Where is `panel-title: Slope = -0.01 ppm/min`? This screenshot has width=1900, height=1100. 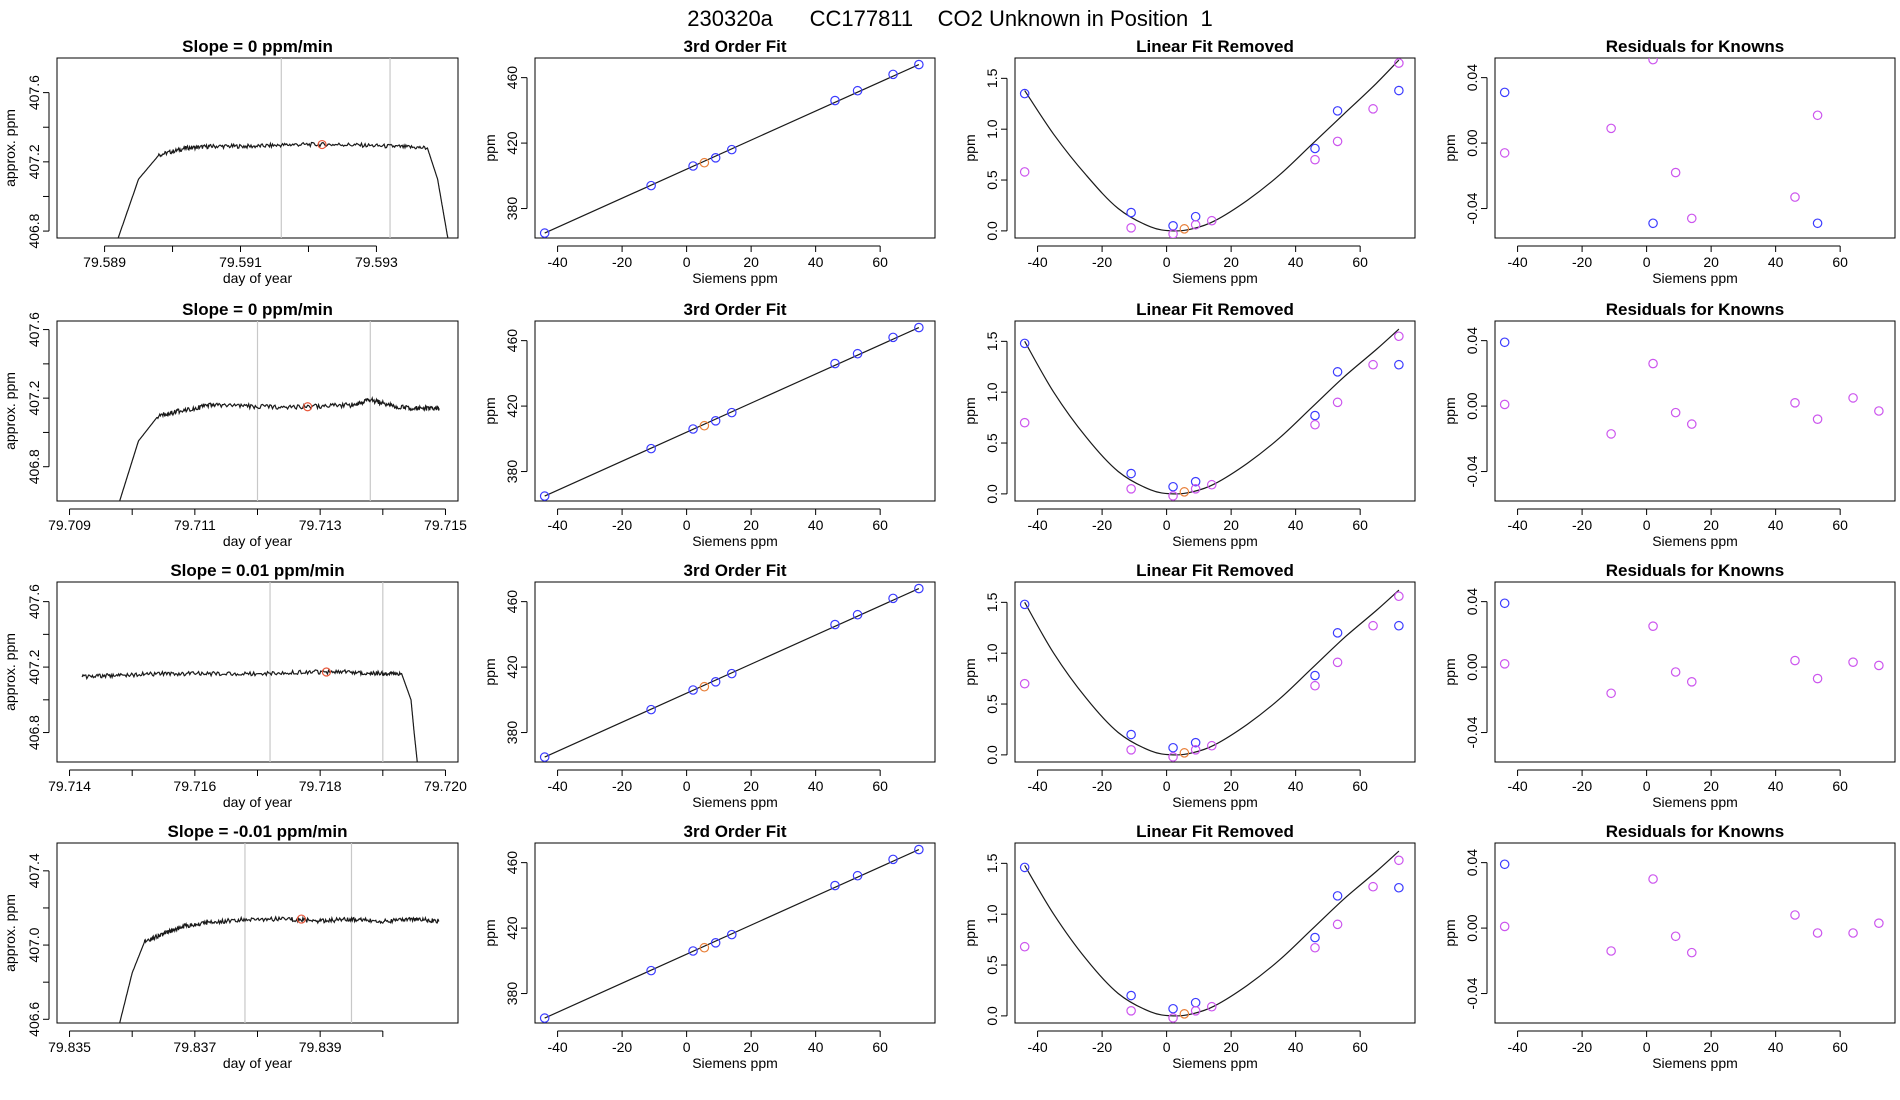
panel-title: Slope = -0.01 ppm/min is located at coordinates (258, 831).